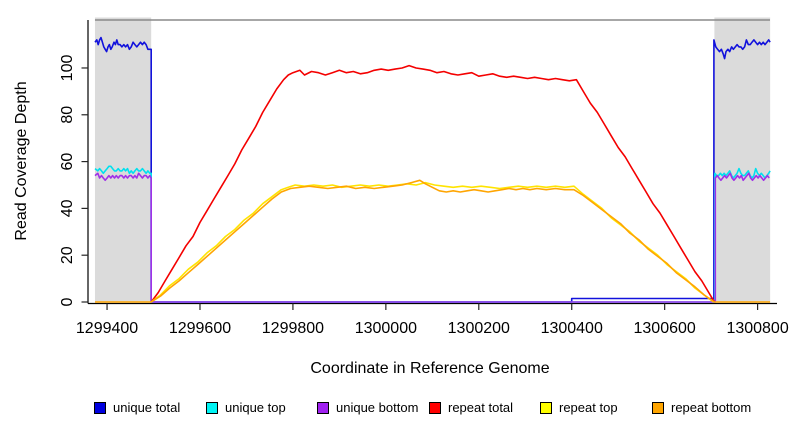 The image size is (792, 432). What do you see at coordinates (107, 328) in the screenshot?
I see `x-tick-label: 1299400` at bounding box center [107, 328].